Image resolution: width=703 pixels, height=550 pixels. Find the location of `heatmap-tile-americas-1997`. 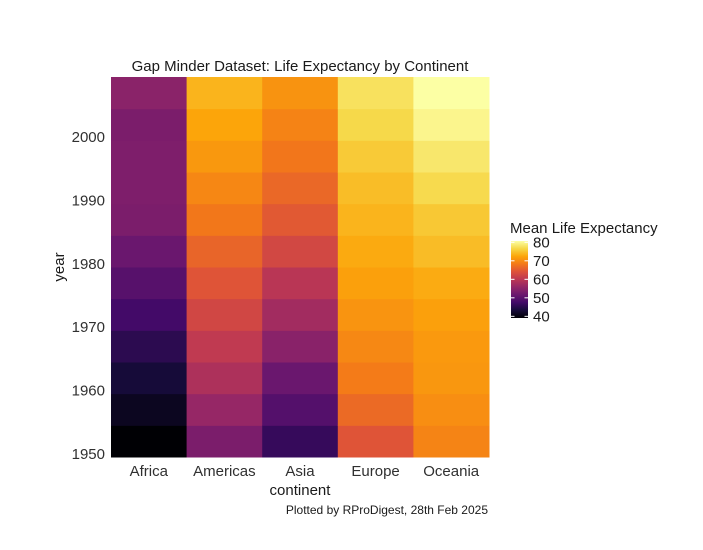

heatmap-tile-americas-1997 is located at coordinates (224, 156).